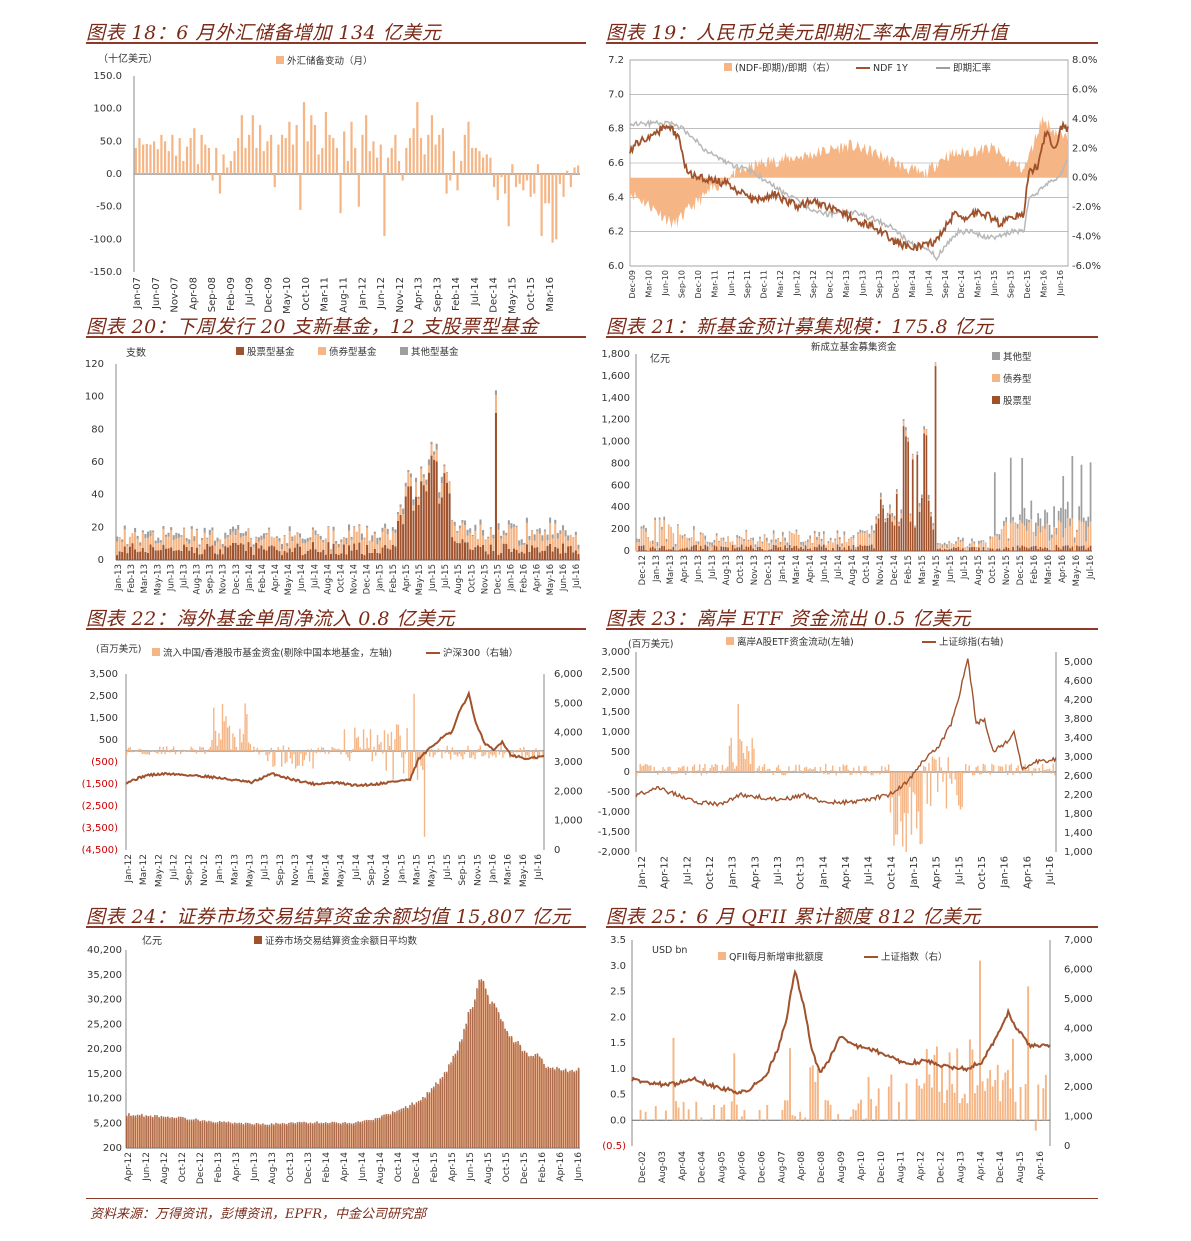 This screenshot has height=1241, width=1191. What do you see at coordinates (104, 762) in the screenshot?
I see `y-tick-label: (500)` at bounding box center [104, 762].